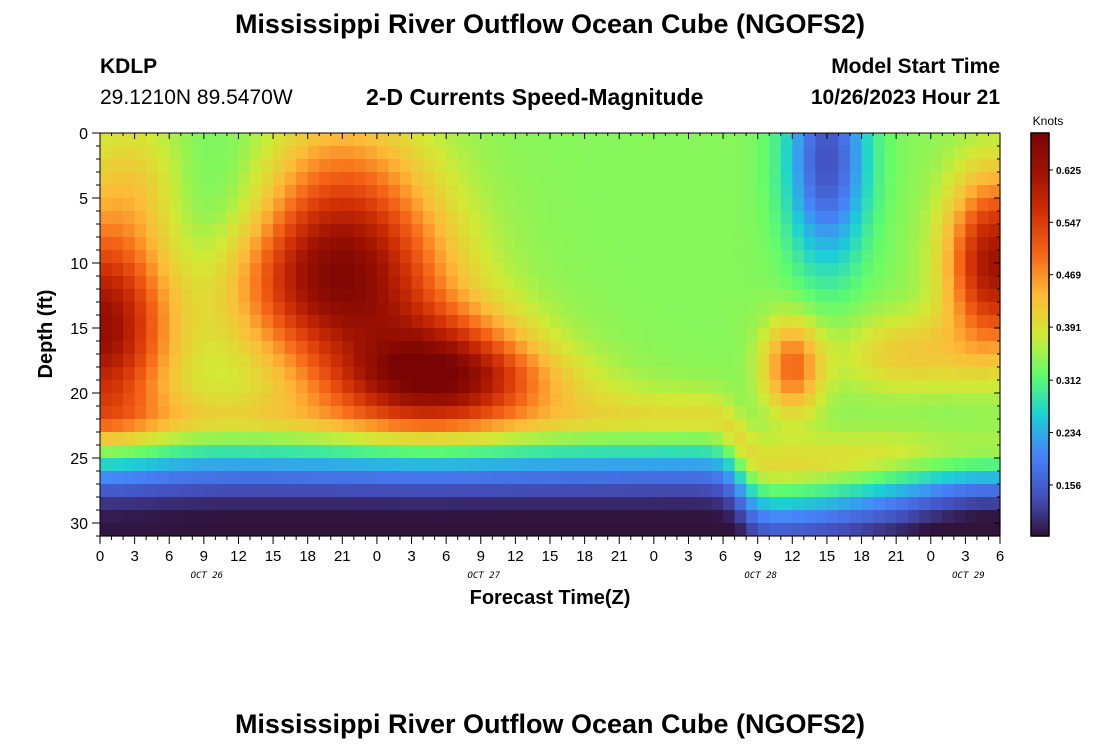 The image size is (1100, 750). Describe the element at coordinates (861, 556) in the screenshot. I see `x-tick-label: 18` at that location.